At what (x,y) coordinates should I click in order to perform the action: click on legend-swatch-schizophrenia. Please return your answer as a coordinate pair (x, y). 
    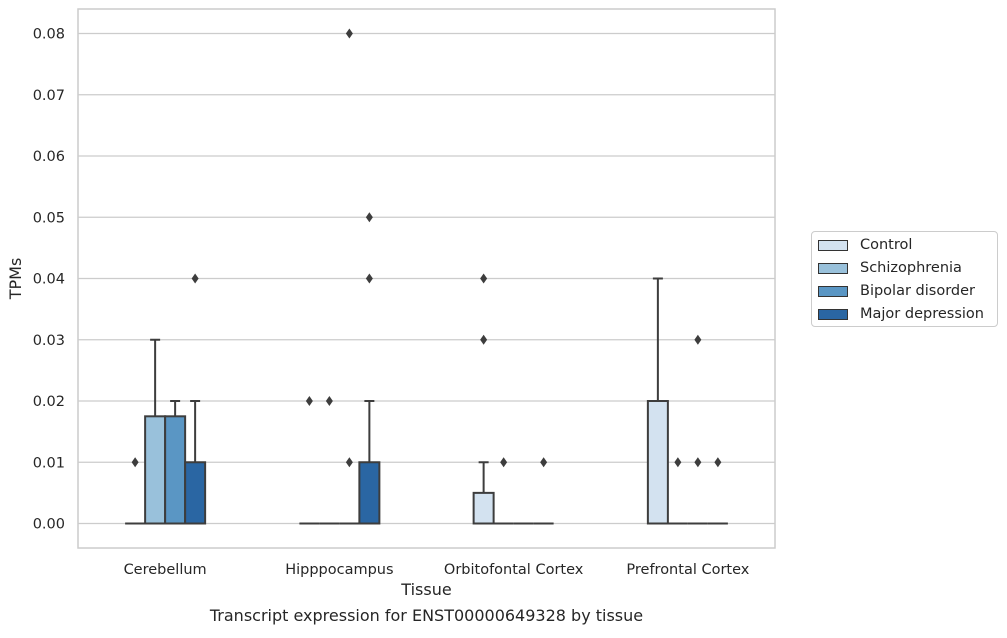
    Looking at the image, I should click on (833, 268).